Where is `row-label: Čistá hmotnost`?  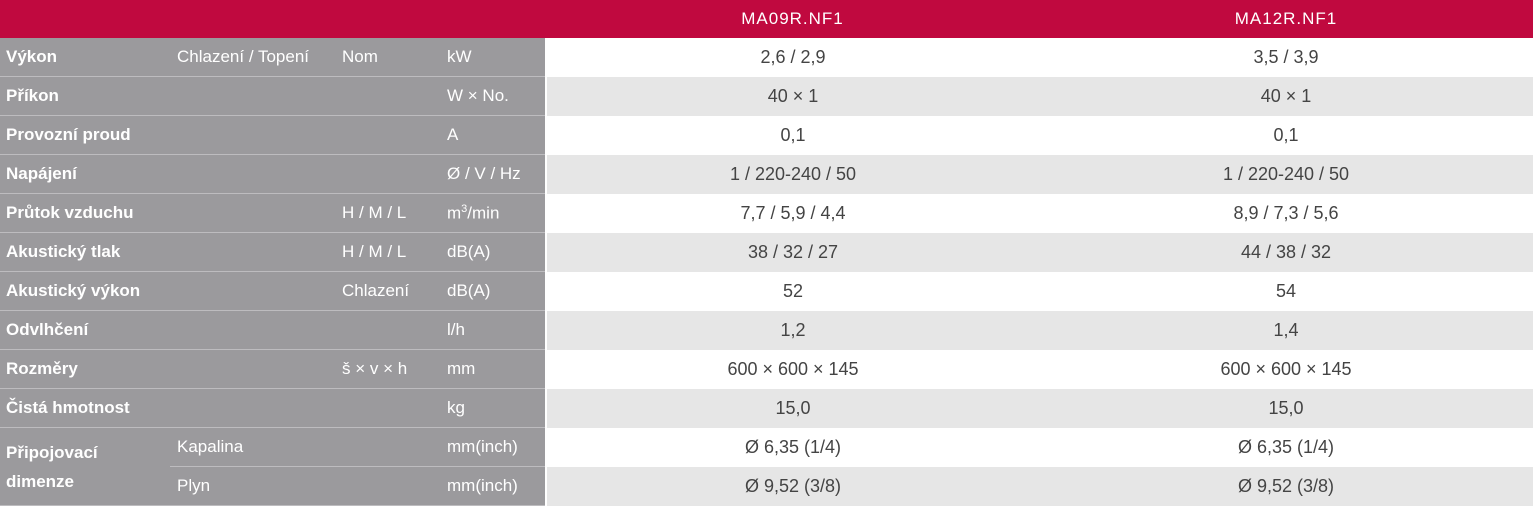
row-label: Čistá hmotnost is located at coordinates (85, 408).